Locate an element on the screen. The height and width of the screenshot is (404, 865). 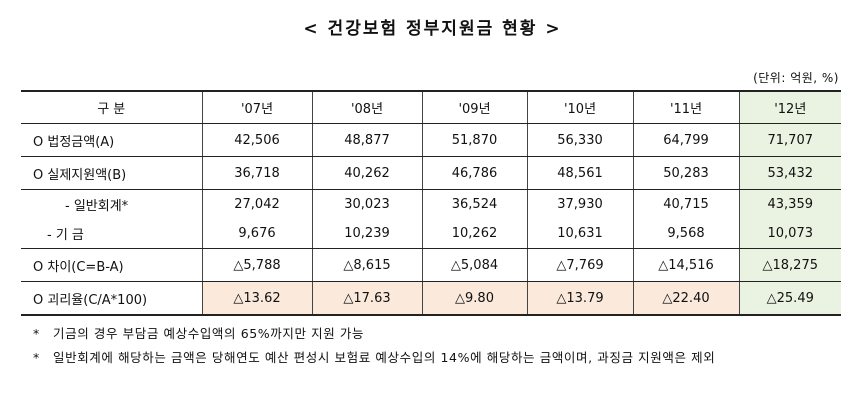
row-label: O 괴리율(C/A*100) is located at coordinates (90, 300).